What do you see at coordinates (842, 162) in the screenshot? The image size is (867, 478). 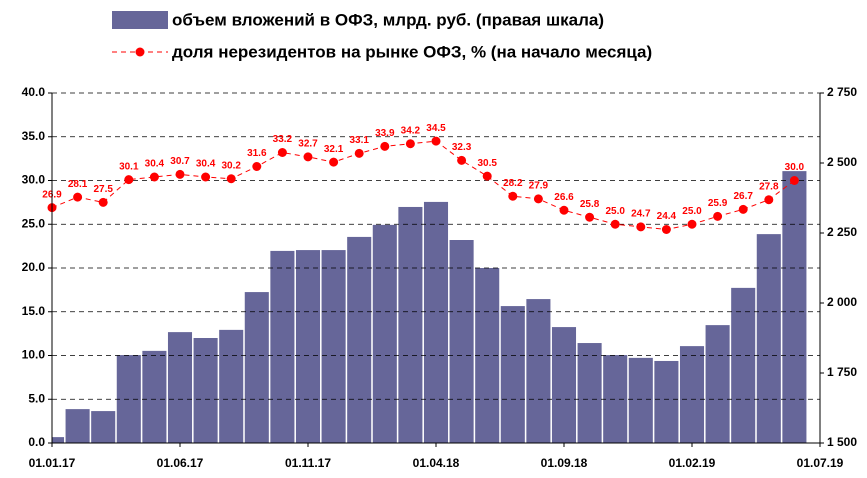 I see `y2-tick-label: 2 500` at bounding box center [842, 162].